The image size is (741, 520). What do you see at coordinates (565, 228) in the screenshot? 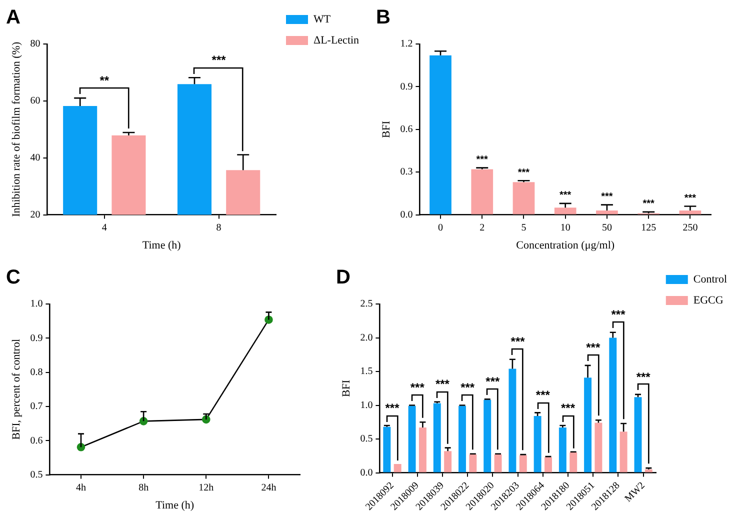
I see `x-tick-label: 10` at bounding box center [565, 228].